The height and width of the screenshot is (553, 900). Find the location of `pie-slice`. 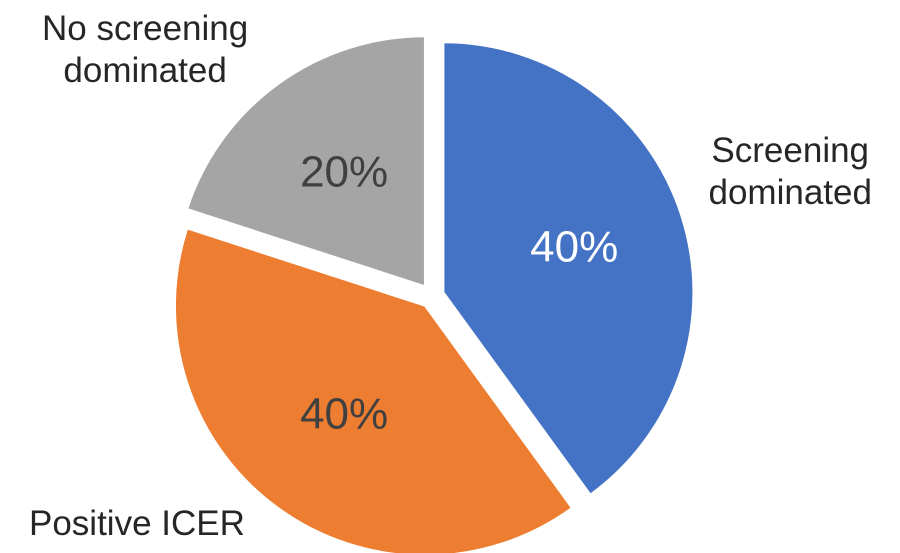

pie-slice is located at coordinates (305, 161).